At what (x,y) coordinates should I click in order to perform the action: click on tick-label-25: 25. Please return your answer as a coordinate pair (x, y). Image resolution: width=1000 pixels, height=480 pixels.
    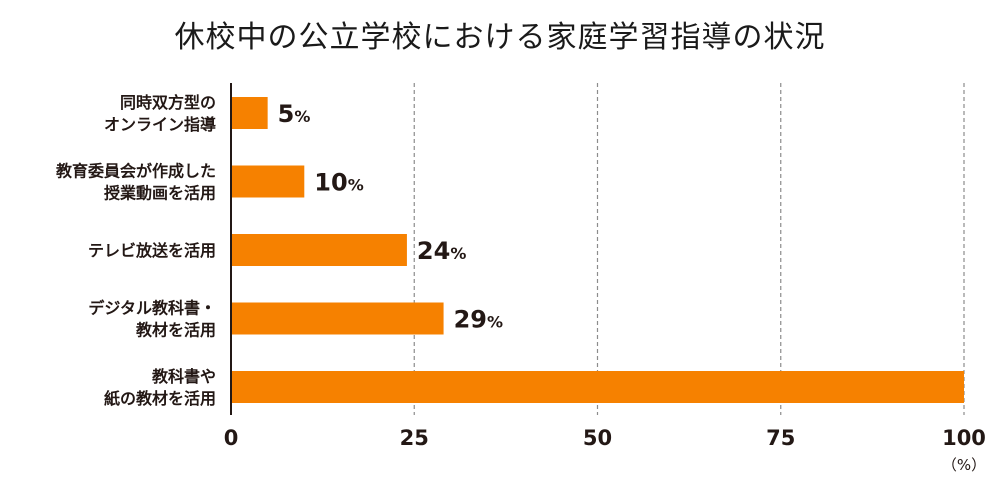
    Looking at the image, I should click on (414, 438).